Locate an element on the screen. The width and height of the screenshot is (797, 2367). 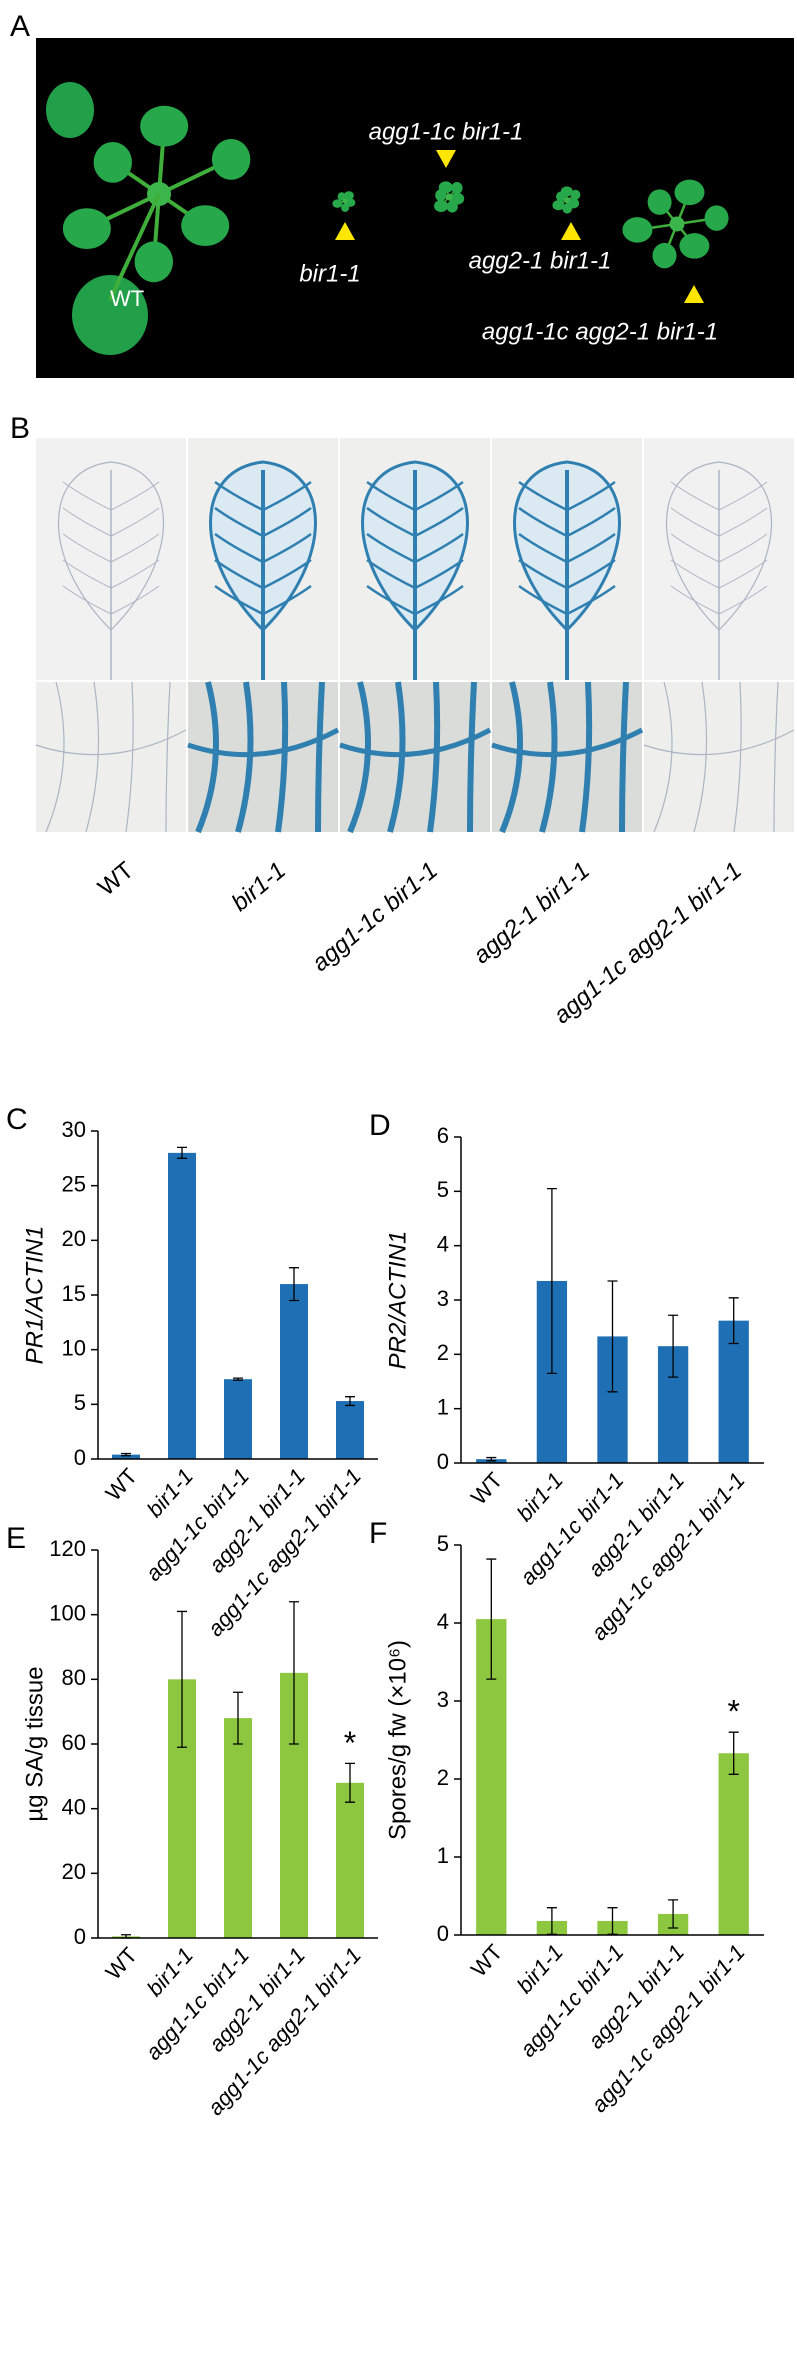
x-tick-label: bir1-1 is located at coordinates (540, 1497).